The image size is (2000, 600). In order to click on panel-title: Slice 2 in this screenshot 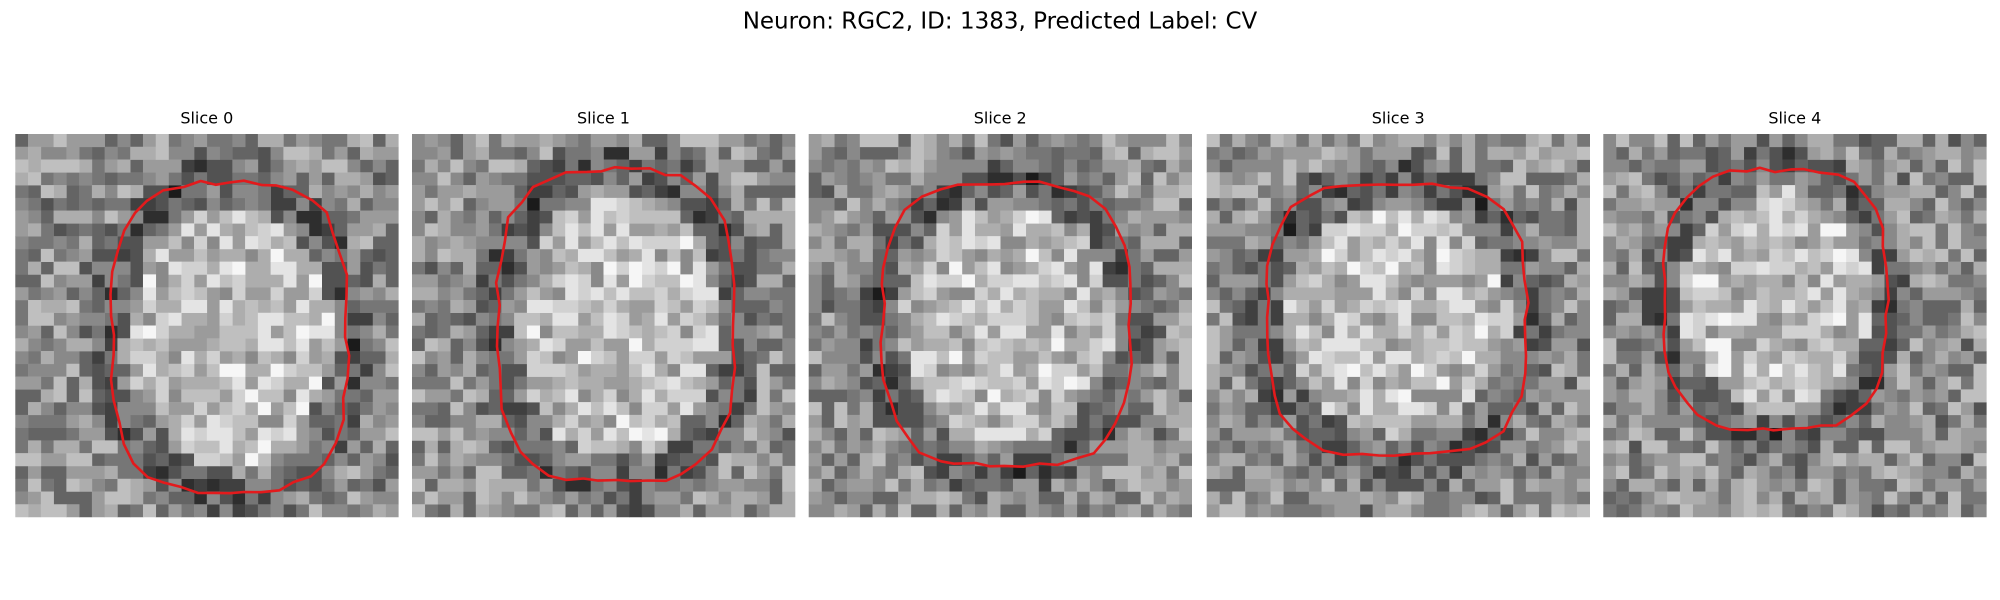, I will do `click(1000, 118)`.